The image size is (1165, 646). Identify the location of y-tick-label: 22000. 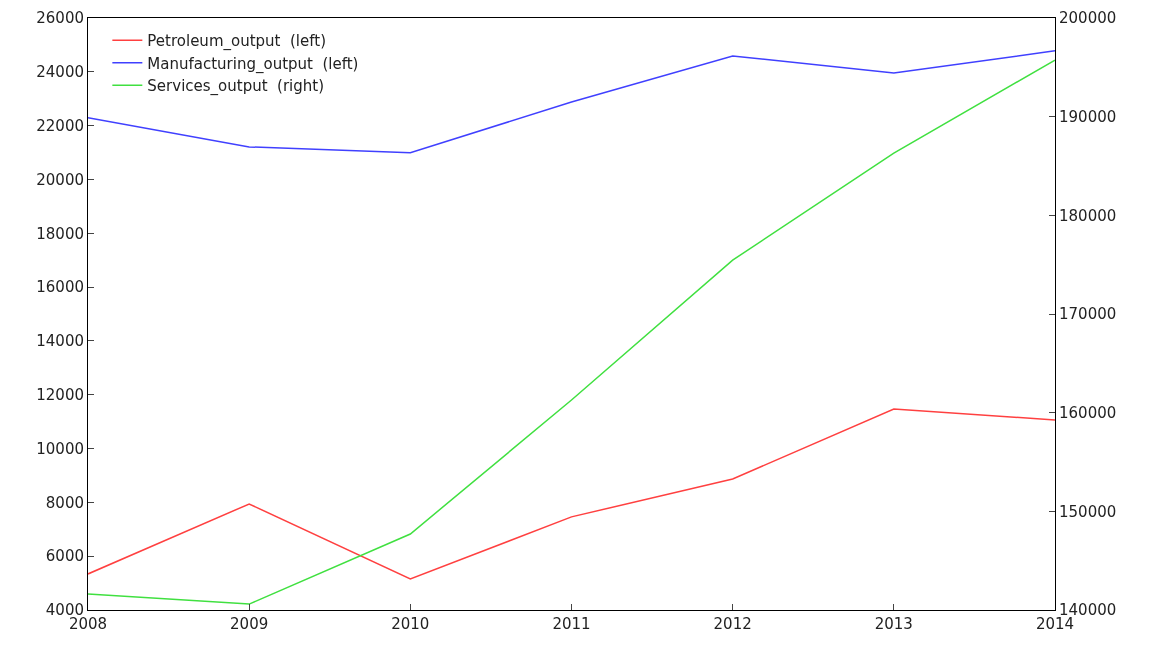
(60, 125).